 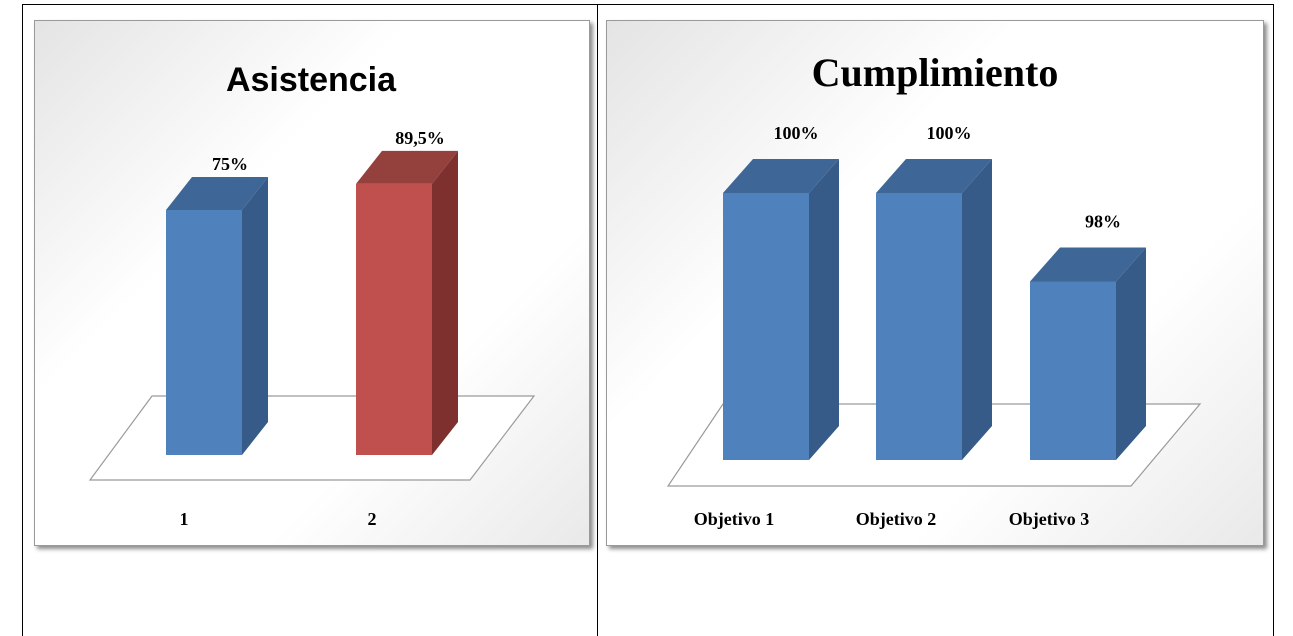 What do you see at coordinates (648, 4) in the screenshot?
I see `table-border-top` at bounding box center [648, 4].